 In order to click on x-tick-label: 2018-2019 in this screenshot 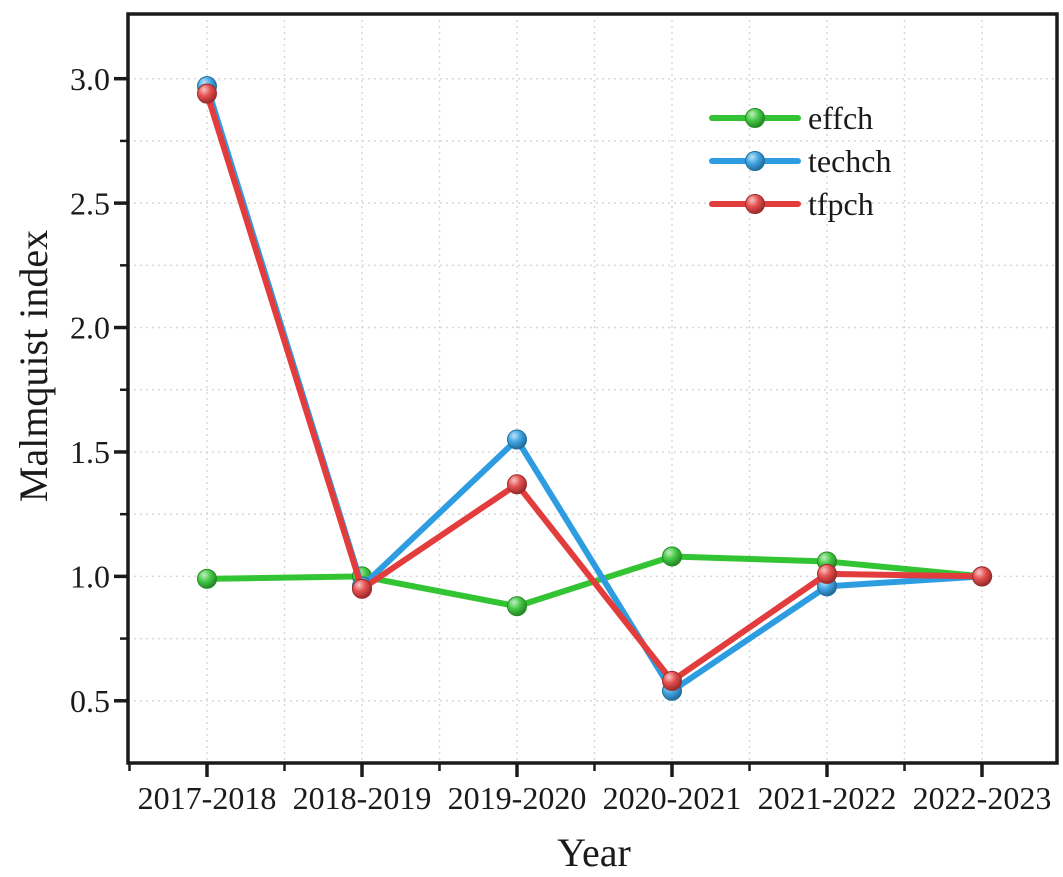, I will do `click(362, 798)`.